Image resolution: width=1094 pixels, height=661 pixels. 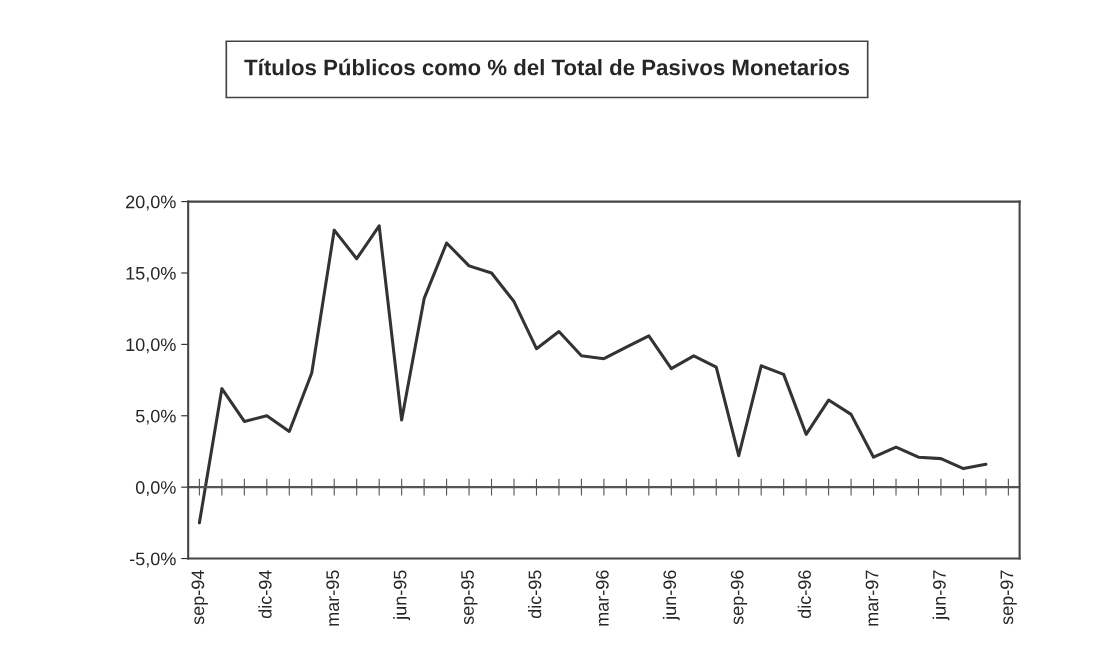 What do you see at coordinates (199, 597) in the screenshot?
I see `x-tick-label: sep-94` at bounding box center [199, 597].